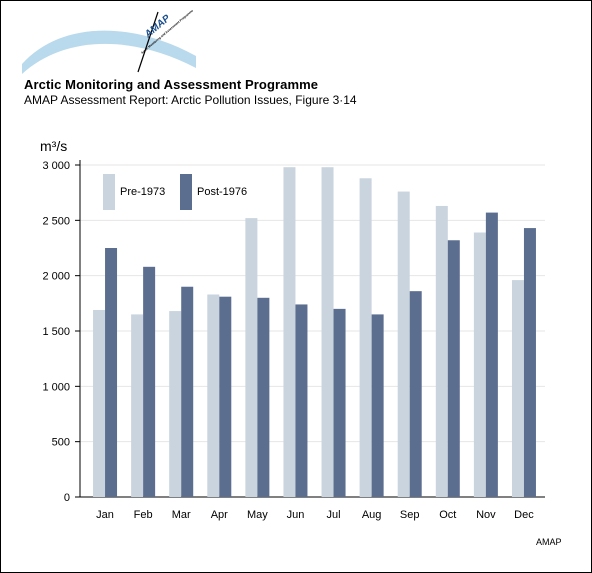 This screenshot has height=573, width=592. What do you see at coordinates (410, 515) in the screenshot?
I see `x-tick-label: Sep` at bounding box center [410, 515].